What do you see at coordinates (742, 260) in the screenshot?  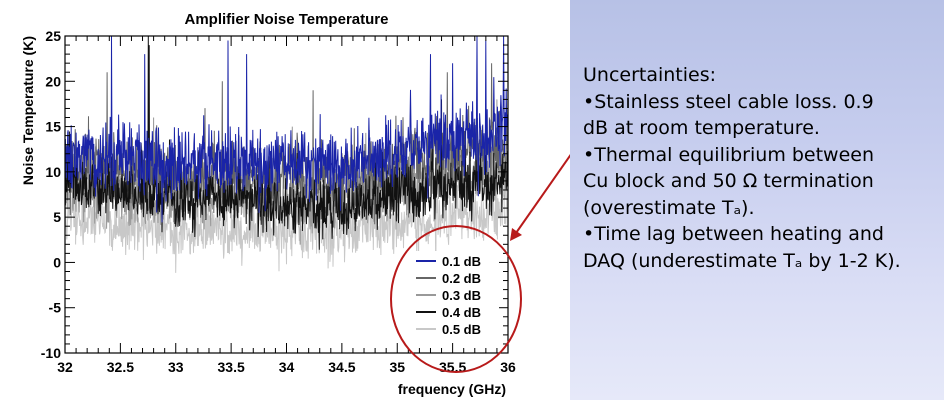 I see `note-line: DAQ (underestimate Tₐ by 1-2 K).` at bounding box center [742, 260].